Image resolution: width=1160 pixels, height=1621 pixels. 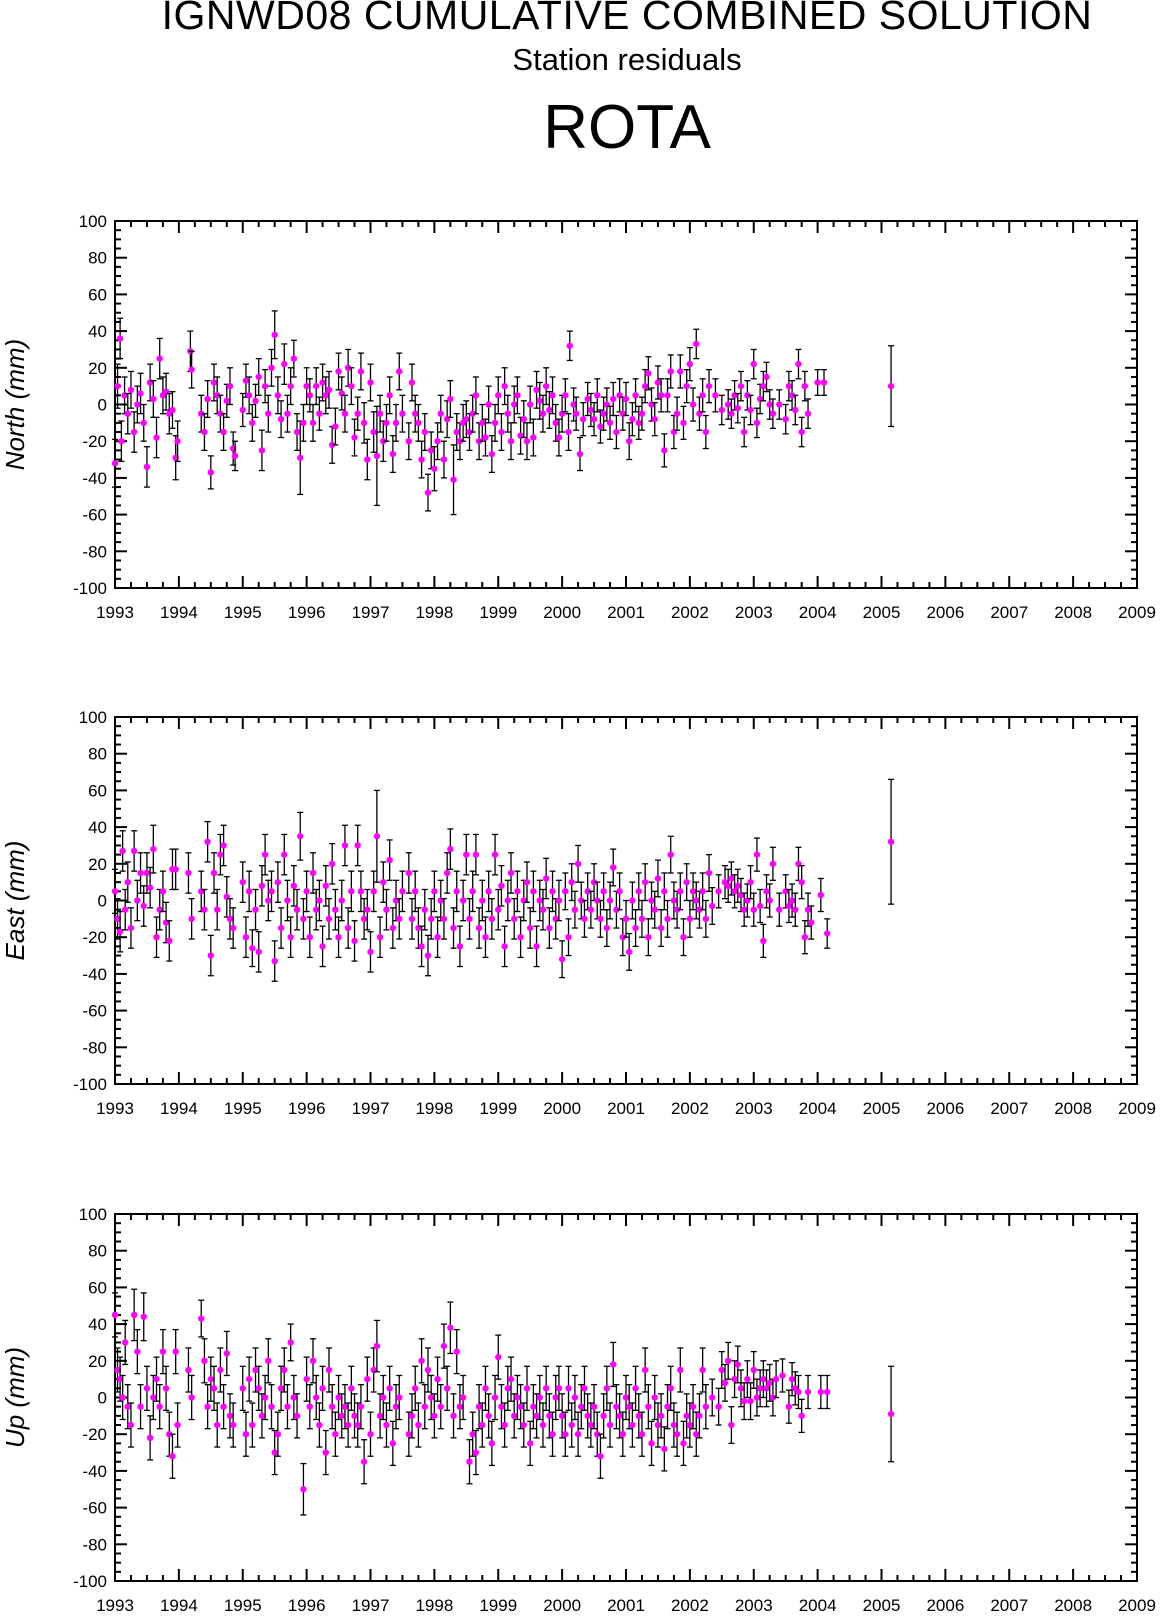 What do you see at coordinates (90, 1084) in the screenshot?
I see `y-tick-label: -100` at bounding box center [90, 1084].